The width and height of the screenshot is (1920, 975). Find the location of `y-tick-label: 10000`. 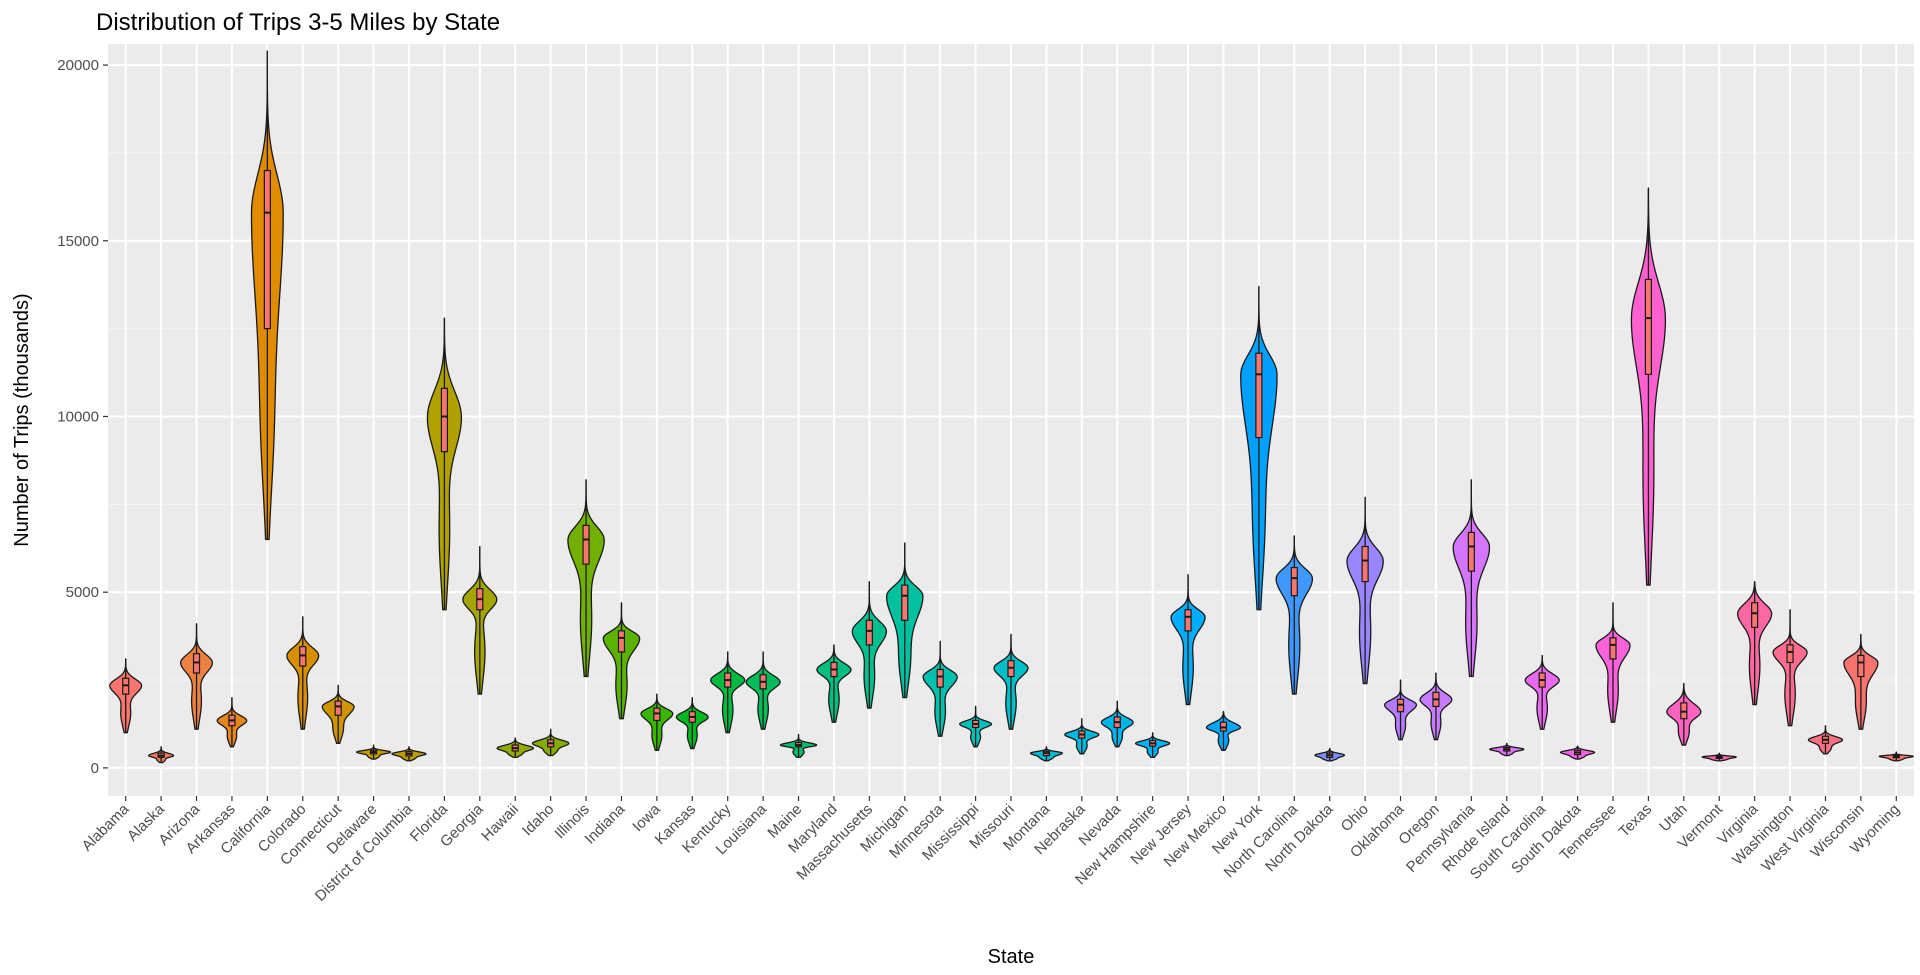

y-tick-label: 10000 is located at coordinates (78, 416).